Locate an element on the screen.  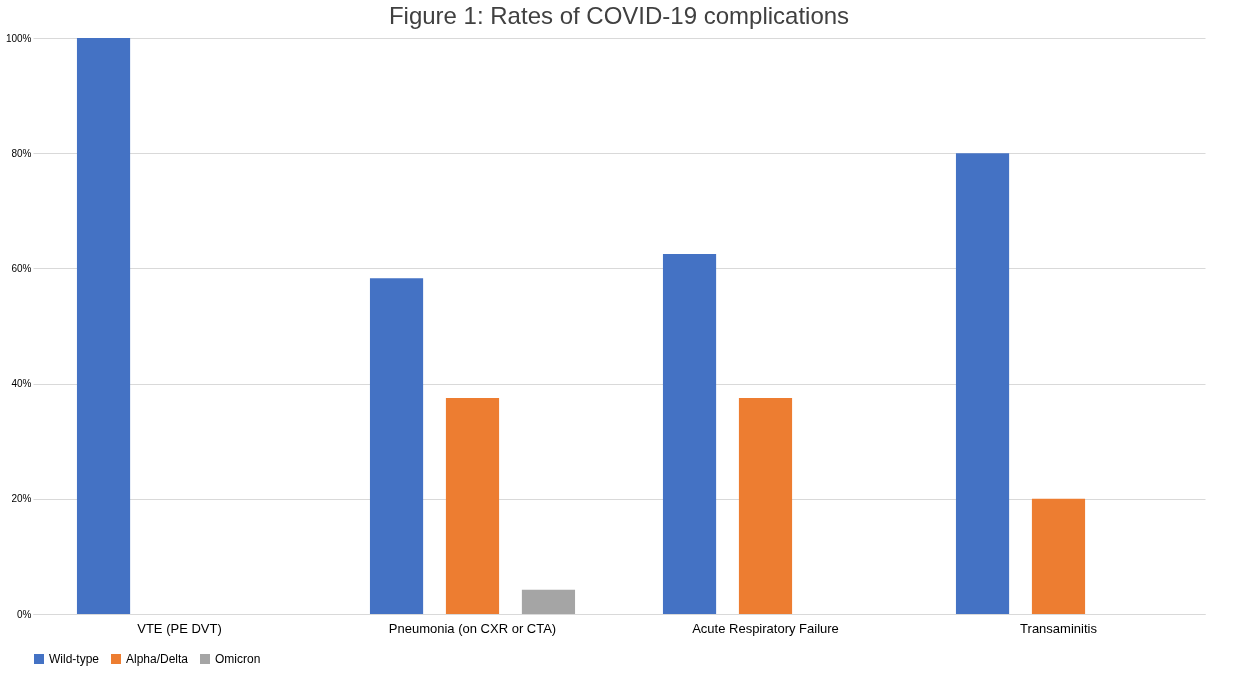
y-tick-label: 40% is located at coordinates (21, 384).